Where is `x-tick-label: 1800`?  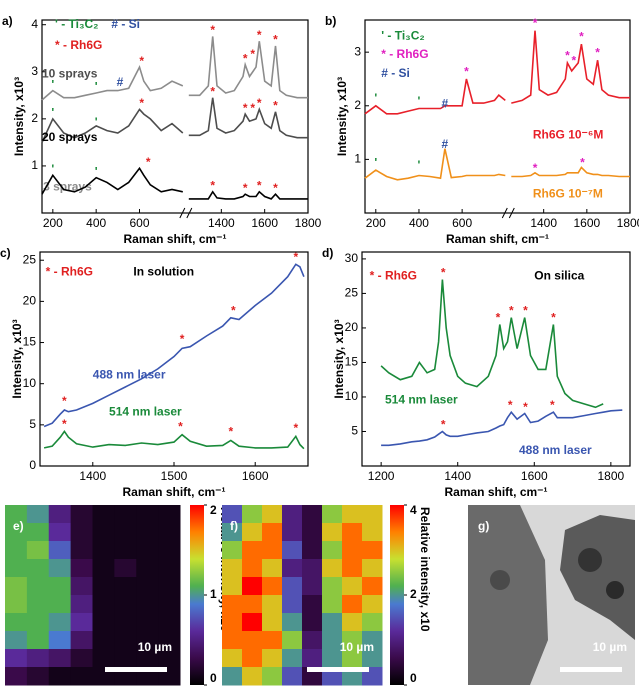 x-tick-label: 1800 is located at coordinates (611, 476).